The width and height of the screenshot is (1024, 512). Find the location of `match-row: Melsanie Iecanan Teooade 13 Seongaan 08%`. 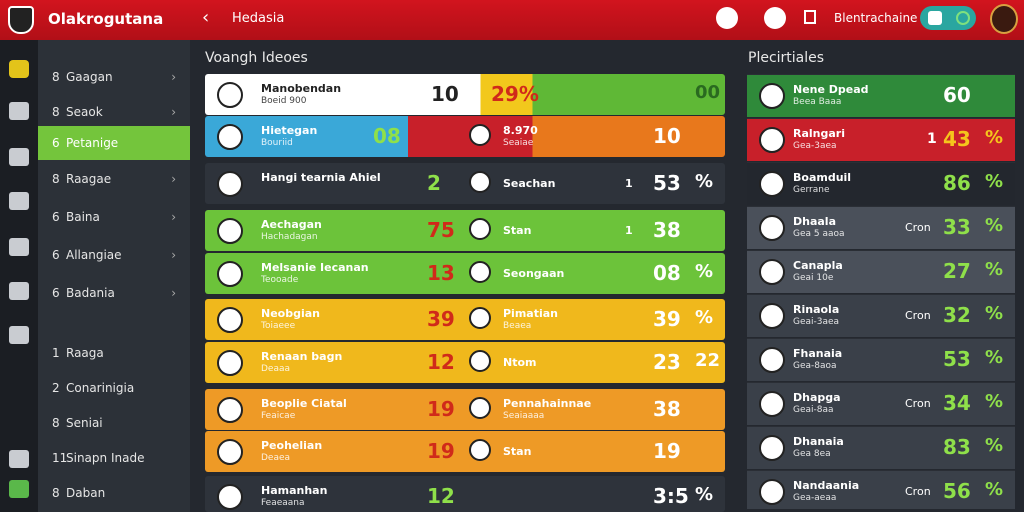

match-row: Melsanie Iecanan Teooade 13 Seongaan 08% is located at coordinates (465, 273).